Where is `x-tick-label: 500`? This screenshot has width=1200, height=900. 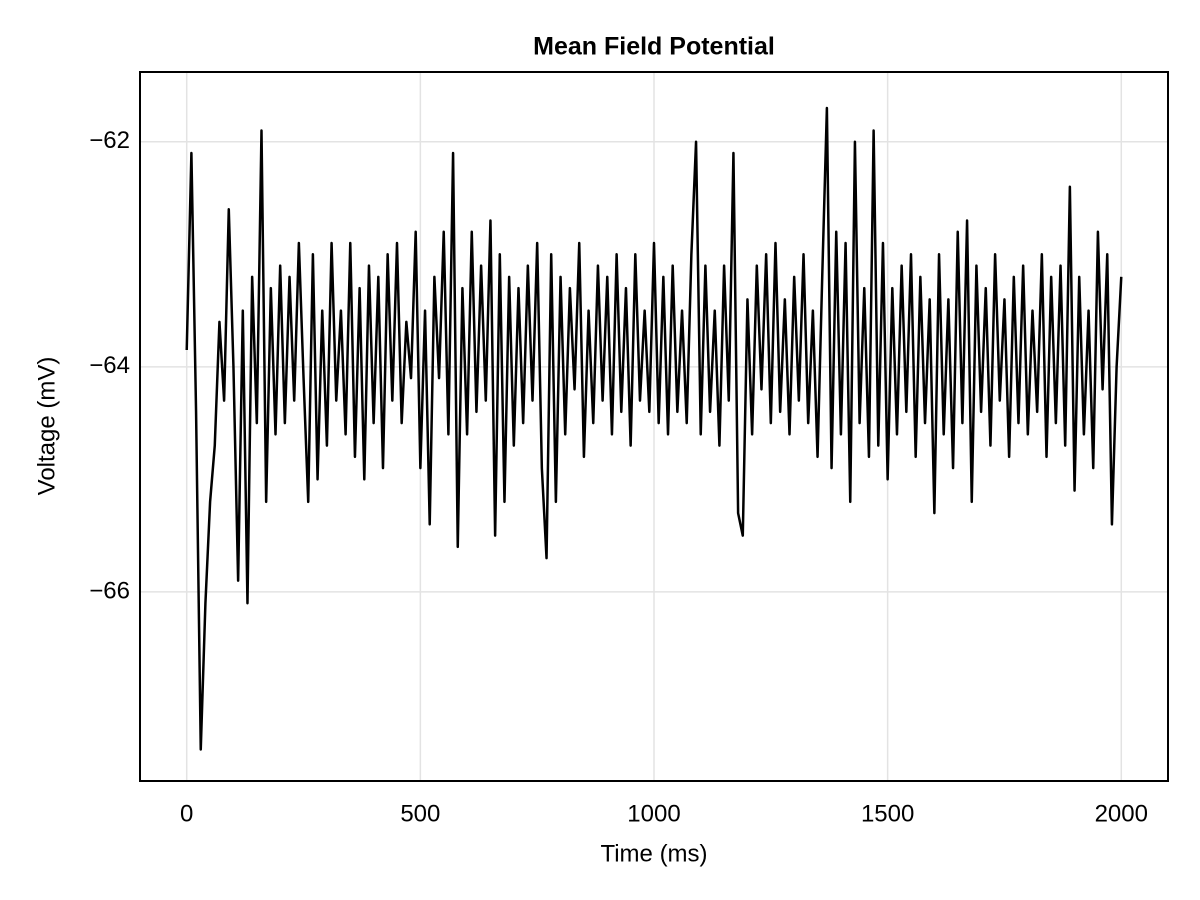 x-tick-label: 500 is located at coordinates (420, 813).